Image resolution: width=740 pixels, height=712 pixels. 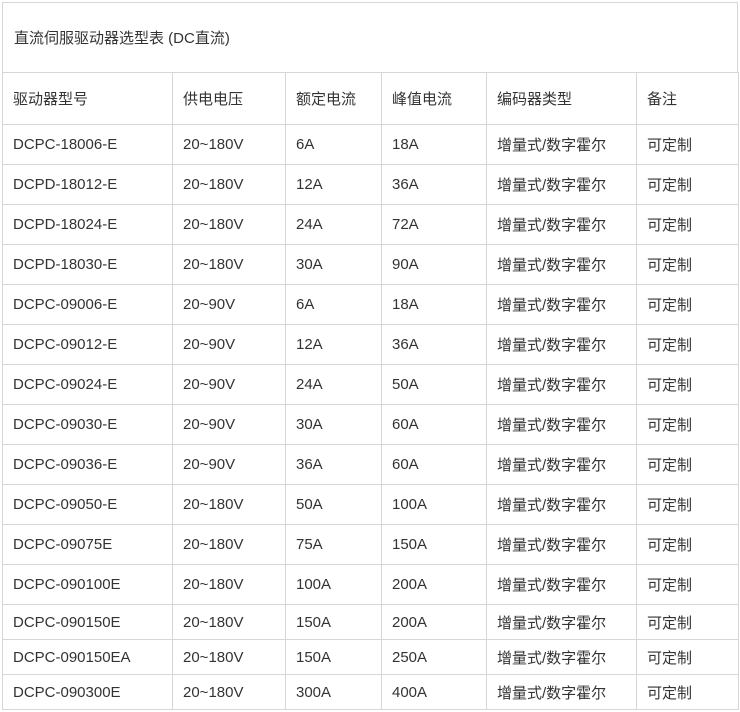 I want to click on table-row: DCPC-090150EA 20~180V 150A 250A 增量式/数字霍尔 可定制, so click(x=370, y=657).